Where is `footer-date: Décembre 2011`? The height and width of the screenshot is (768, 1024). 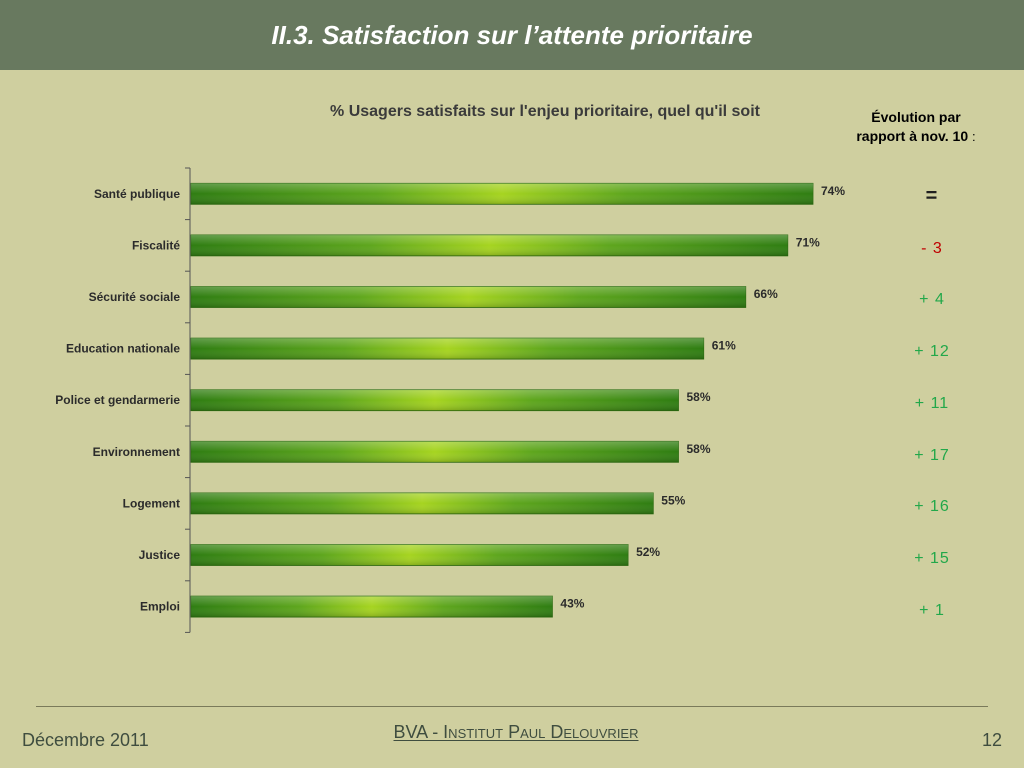 footer-date: Décembre 2011 is located at coordinates (85, 740).